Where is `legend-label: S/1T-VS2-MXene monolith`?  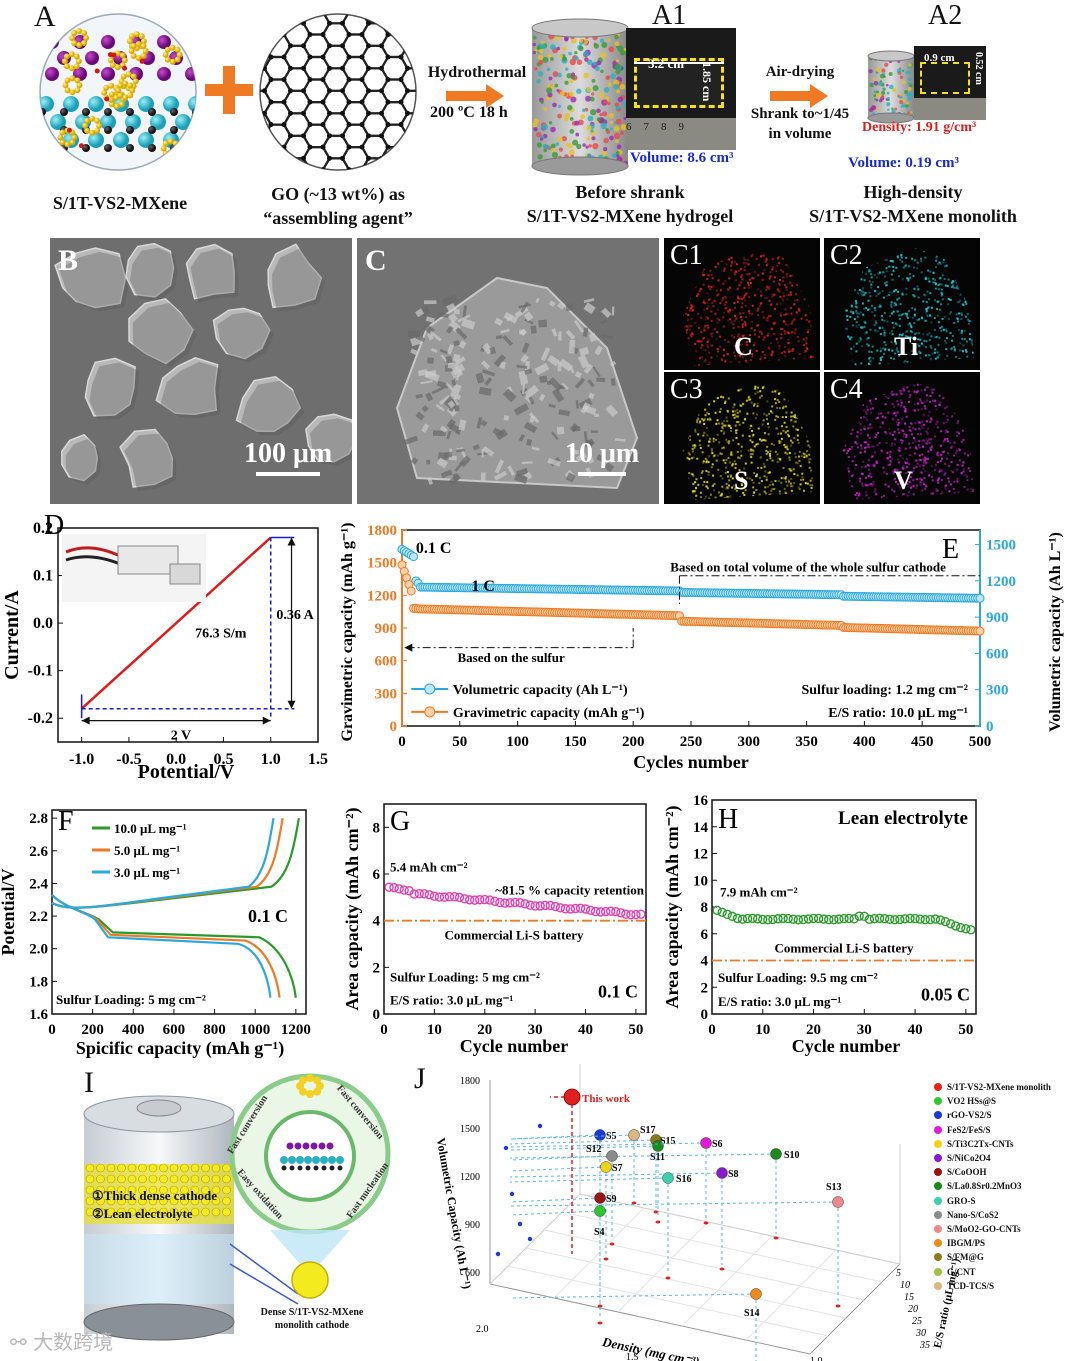 legend-label: S/1T-VS2-MXene monolith is located at coordinates (999, 1087).